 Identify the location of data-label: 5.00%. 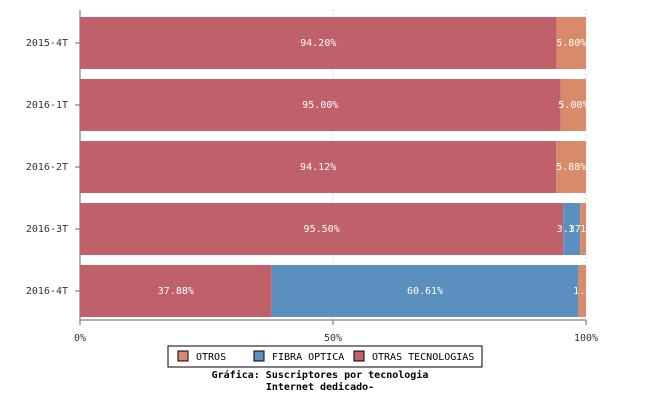
(573, 105).